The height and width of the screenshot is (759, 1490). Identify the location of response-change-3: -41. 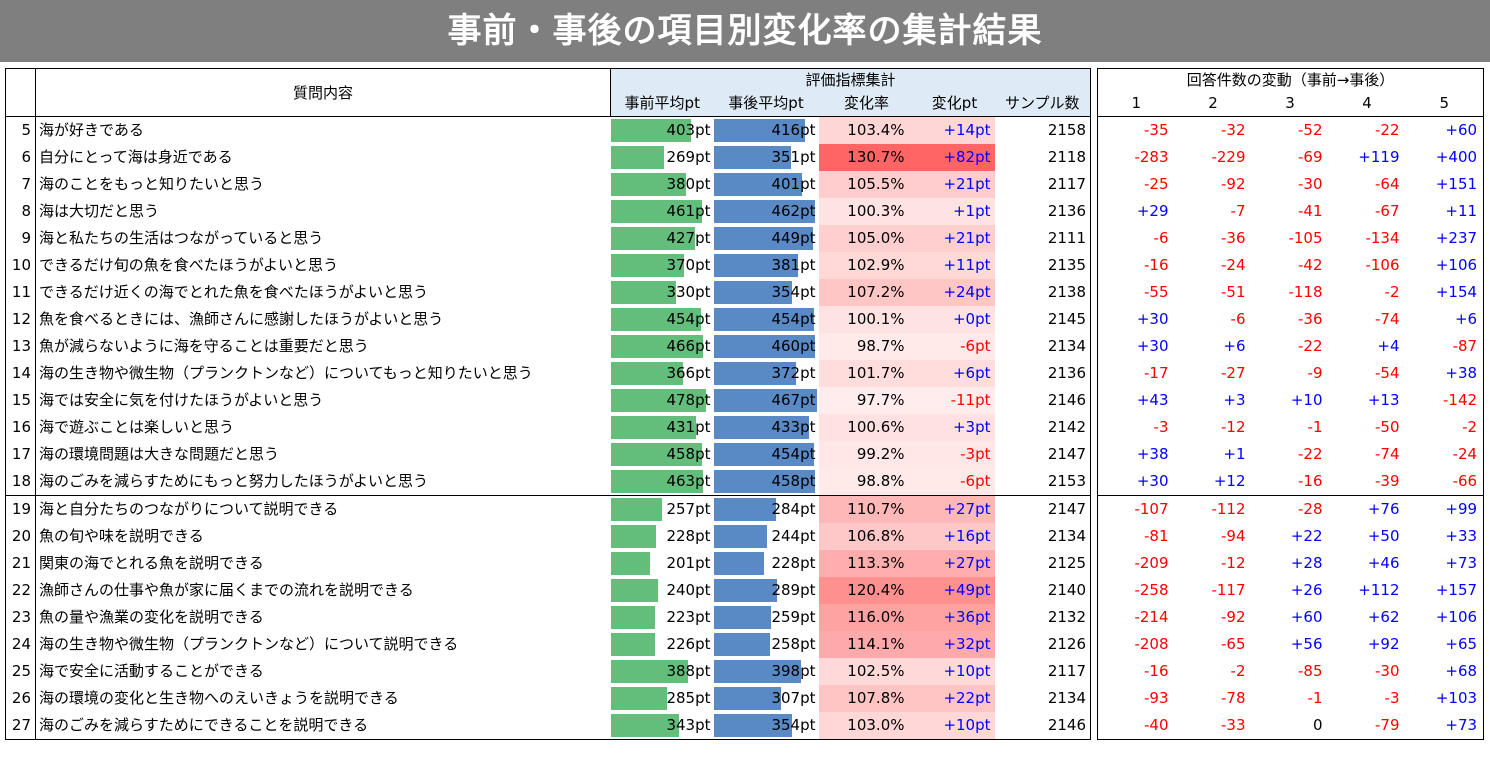
(1310, 211).